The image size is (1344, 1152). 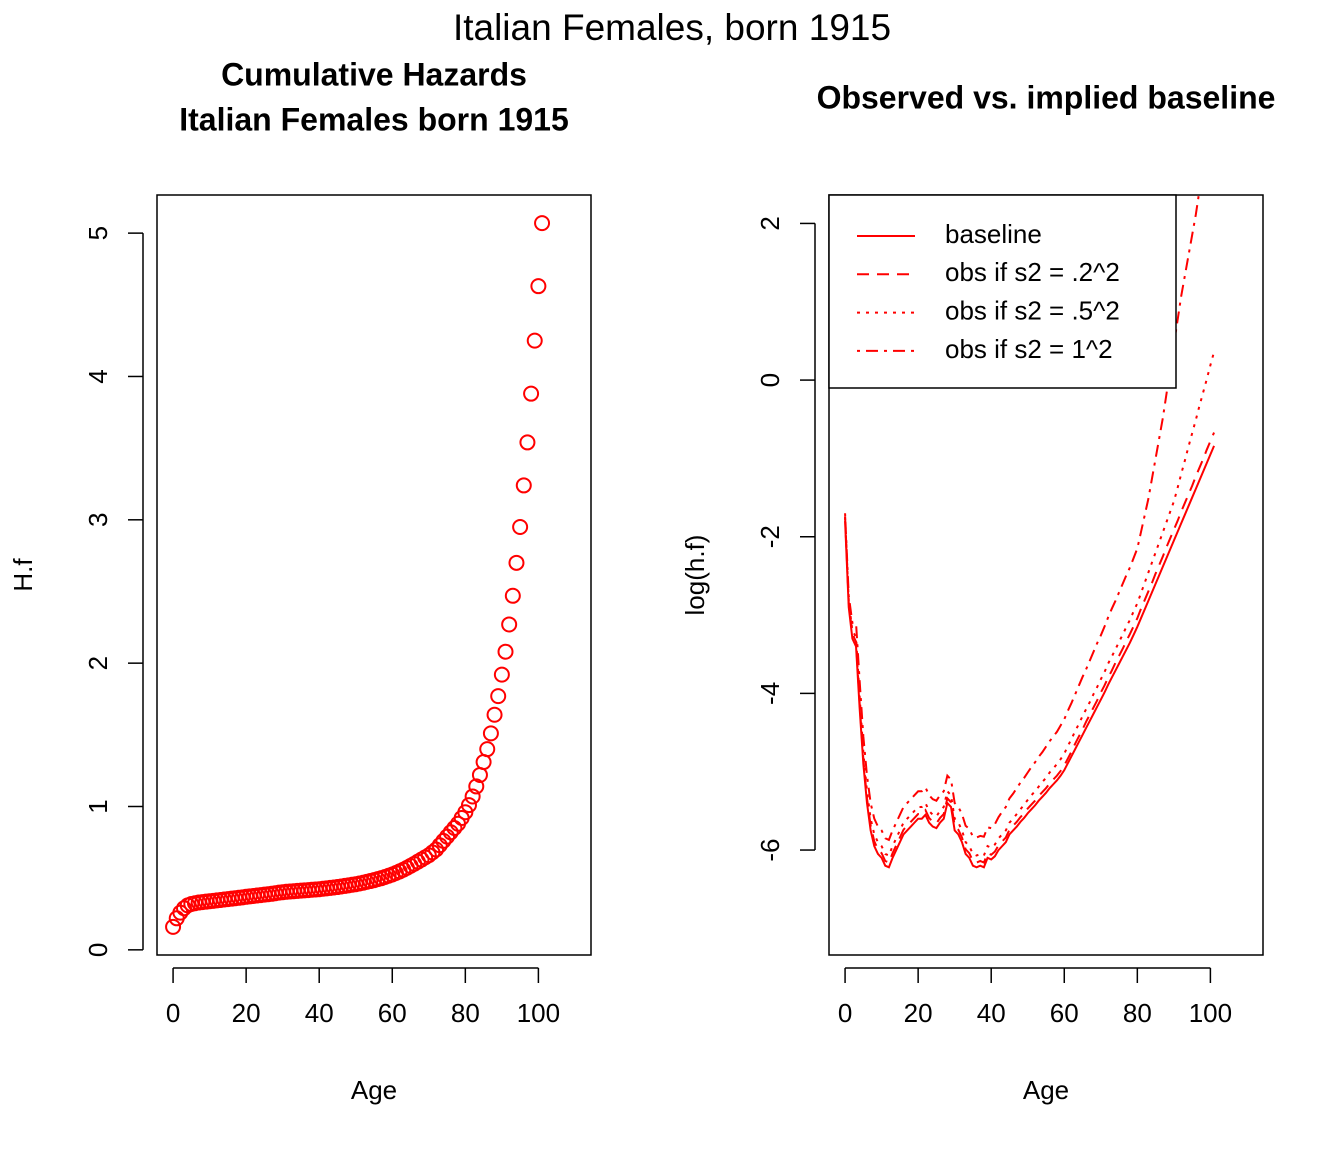 I want to click on legend-box, so click(x=1002, y=291).